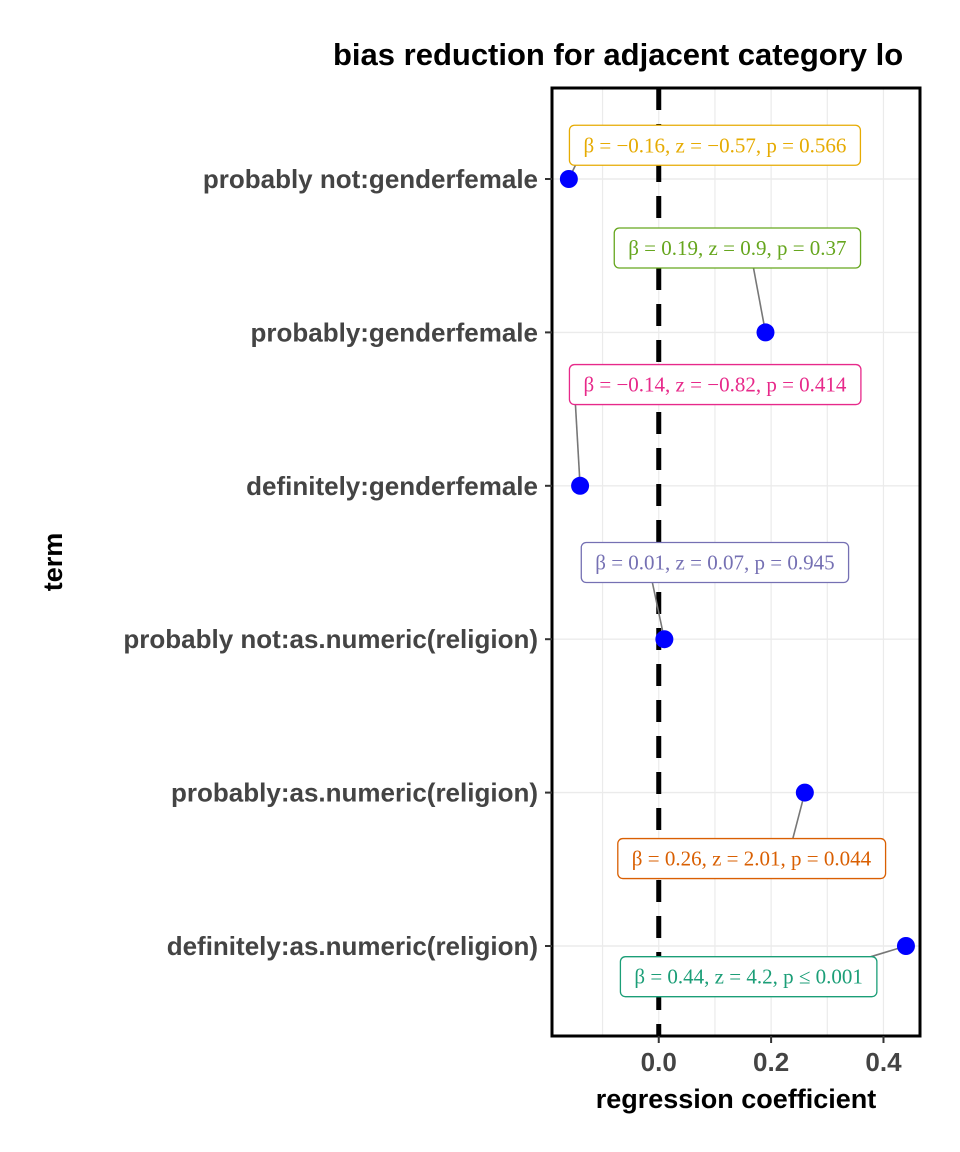 Image resolution: width=960 pixels, height=1152 pixels. Describe the element at coordinates (736, 1099) in the screenshot. I see `x-axis-title: regression coefficient` at that location.